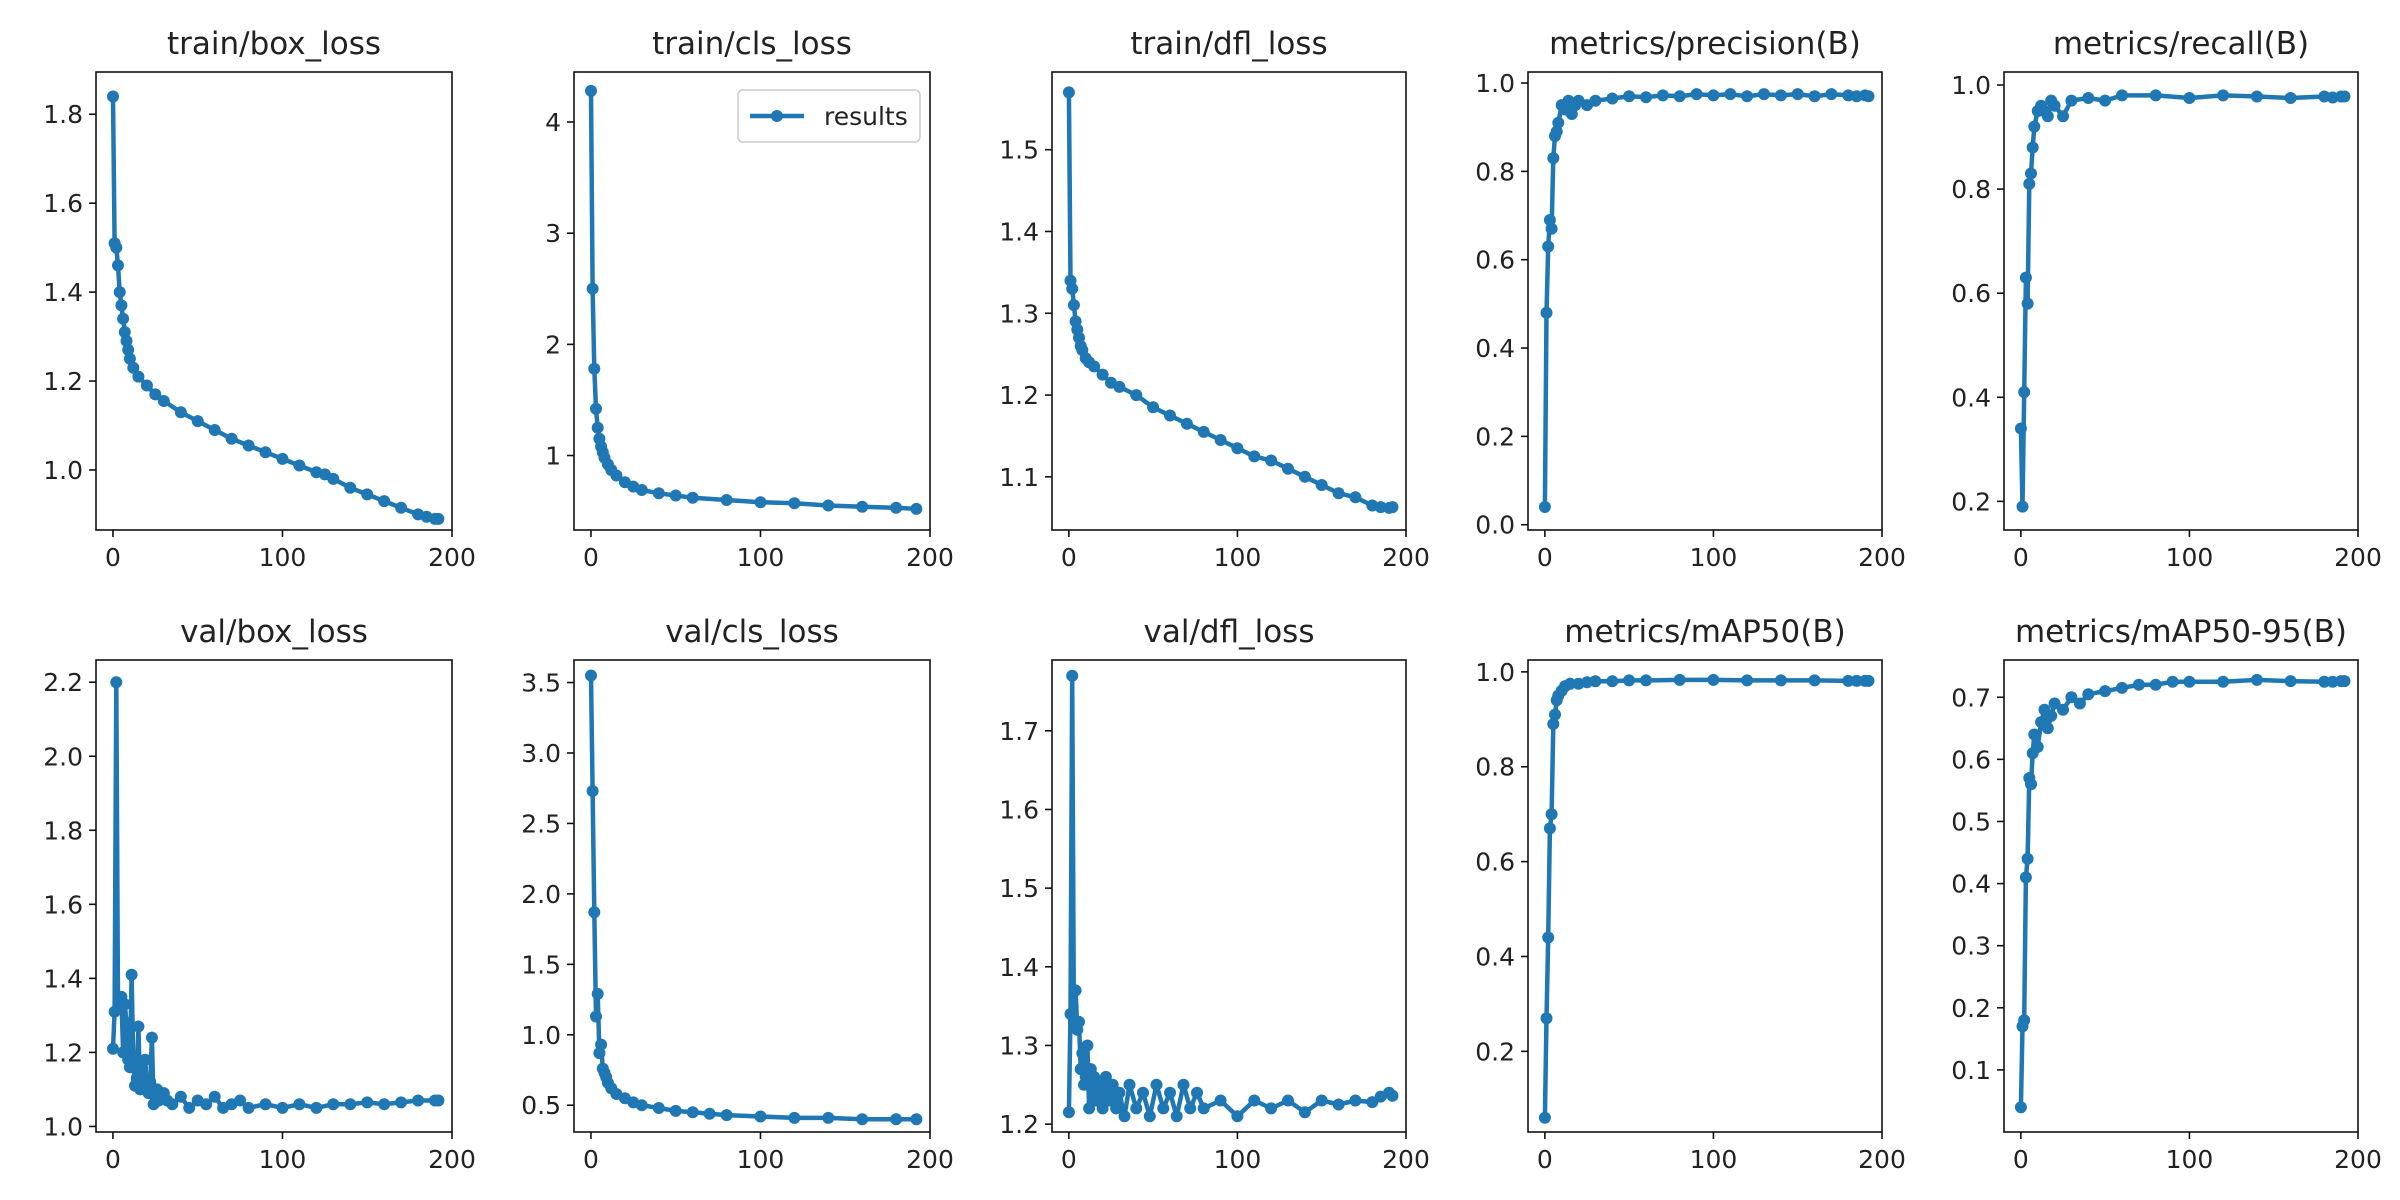  Describe the element at coordinates (541, 1105) in the screenshot. I see `y-tick-label: 0.5` at that location.